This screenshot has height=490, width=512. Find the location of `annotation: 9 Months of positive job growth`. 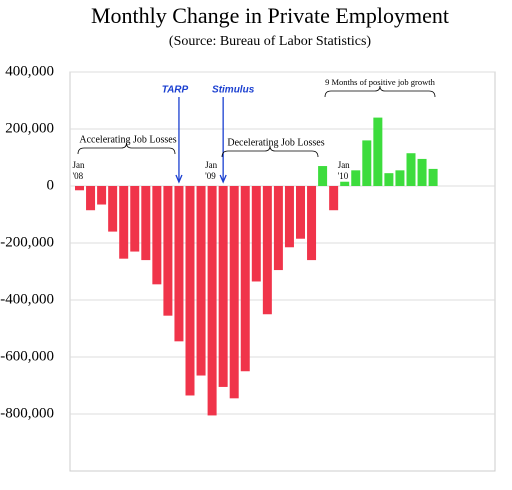

annotation: 9 Months of positive job growth is located at coordinates (380, 82).